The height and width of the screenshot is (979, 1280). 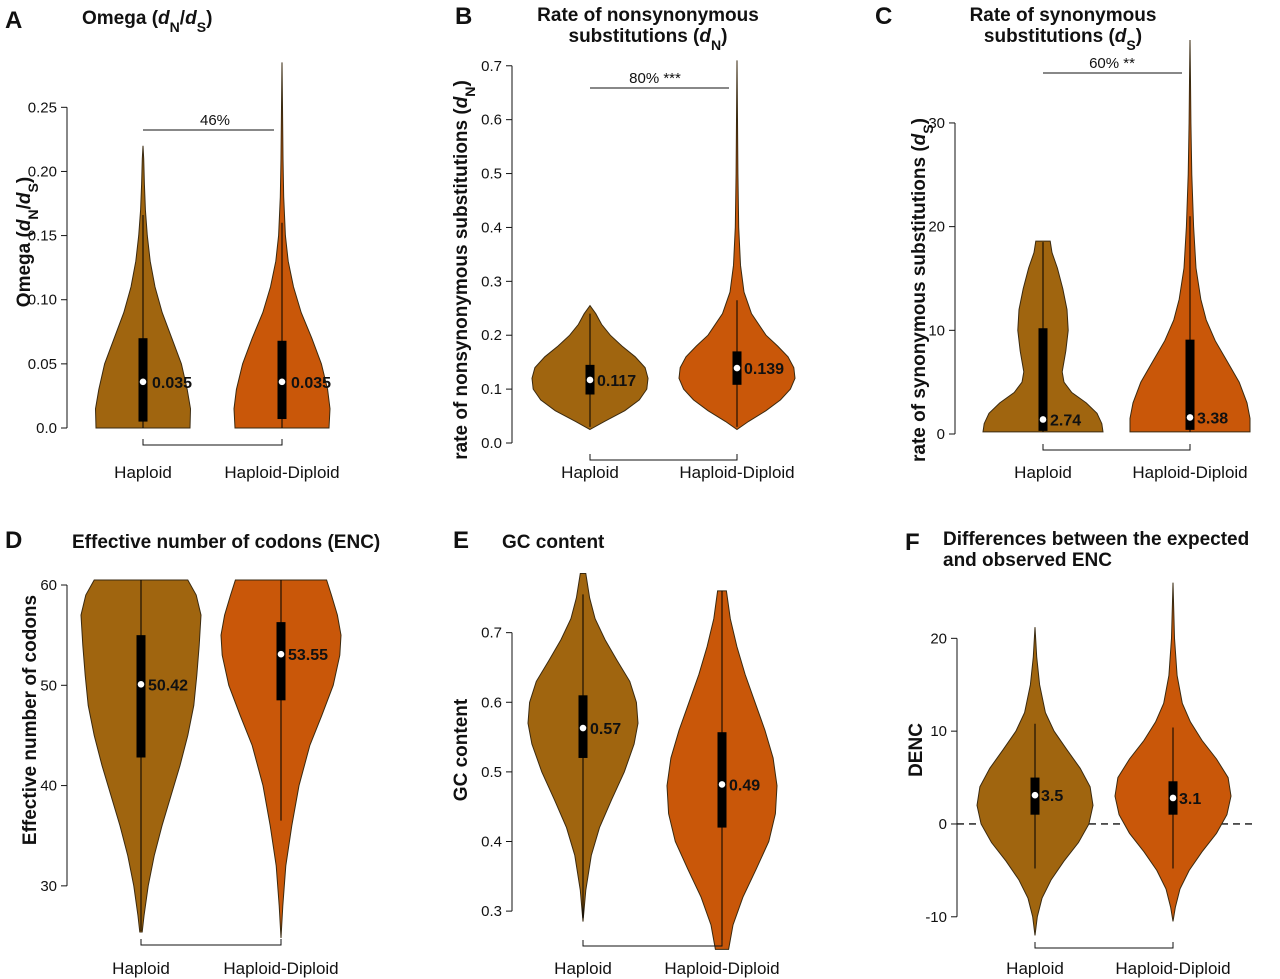 I want to click on y-axis-label: GC content, so click(x=461, y=749).